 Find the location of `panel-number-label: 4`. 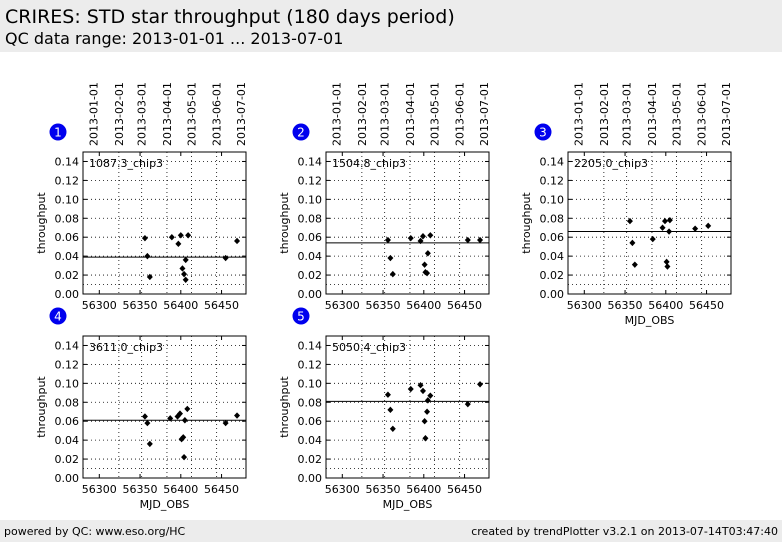

panel-number-label: 4 is located at coordinates (58, 317).